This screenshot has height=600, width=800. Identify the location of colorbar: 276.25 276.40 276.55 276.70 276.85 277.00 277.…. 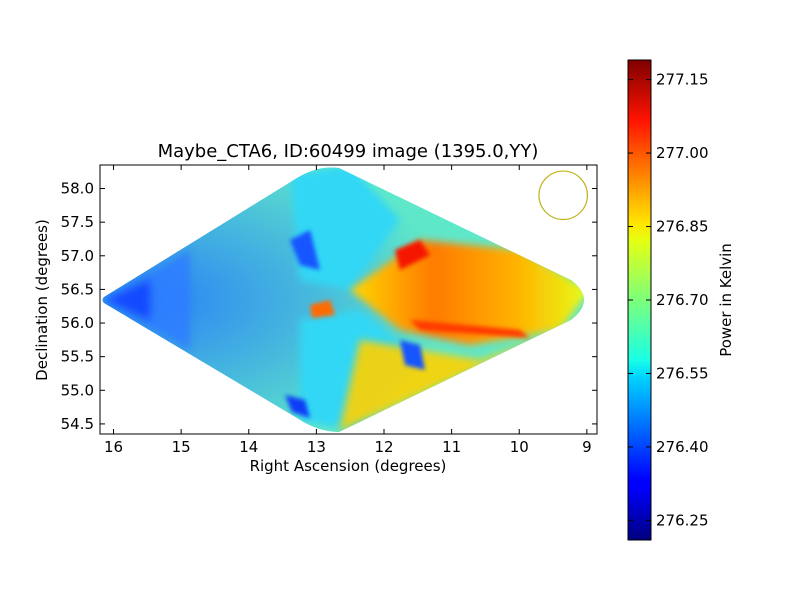
(681, 300).